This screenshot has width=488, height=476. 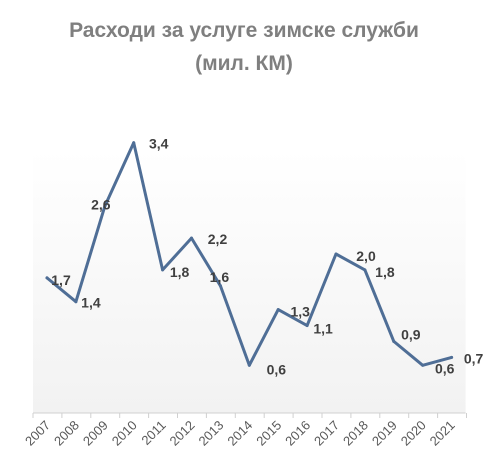 I want to click on data-label-2018: 1,8, so click(x=385, y=272).